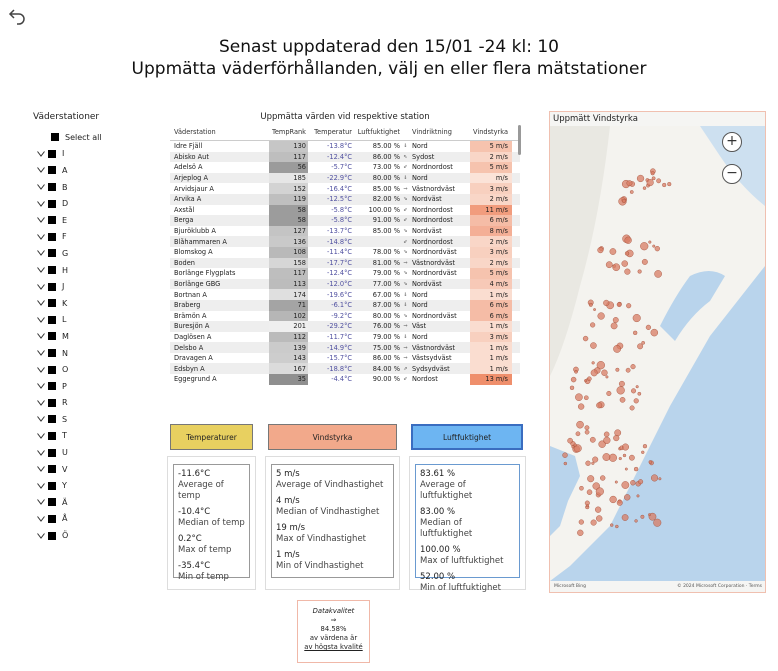  I want to click on select-all-item: Select all, so click(83, 137).